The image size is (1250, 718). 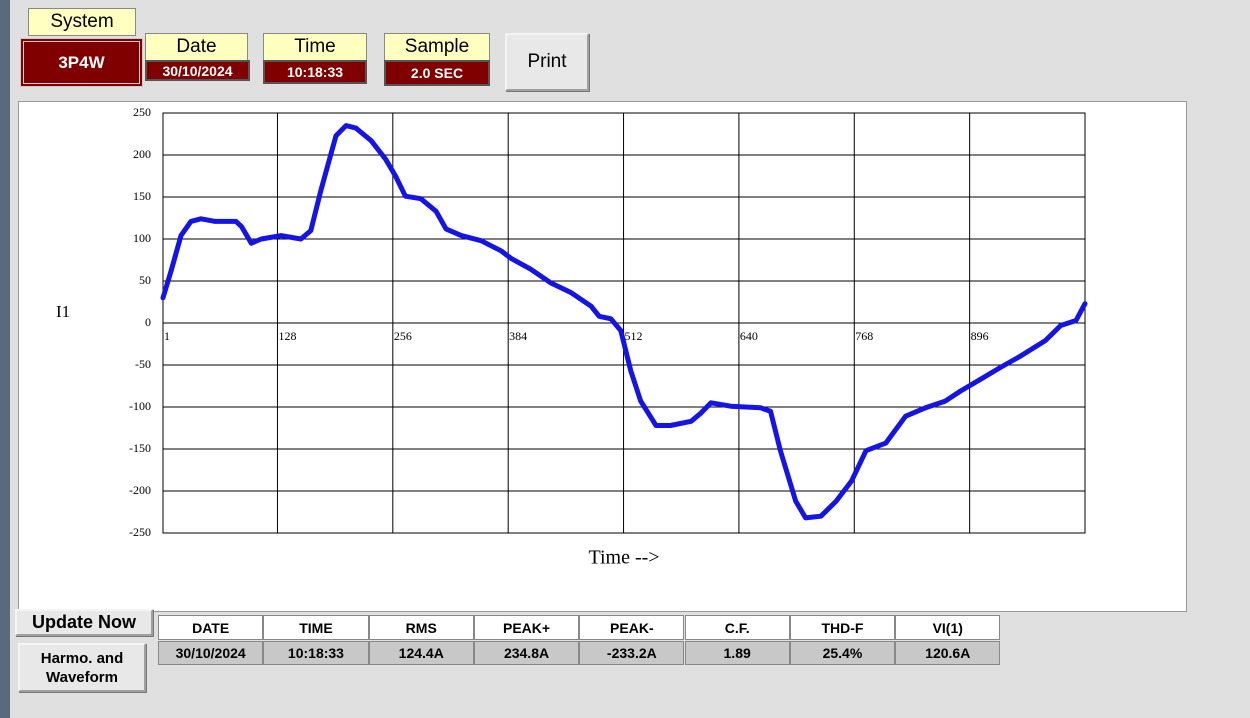 I want to click on y-tick-label: 200, so click(x=142, y=154).